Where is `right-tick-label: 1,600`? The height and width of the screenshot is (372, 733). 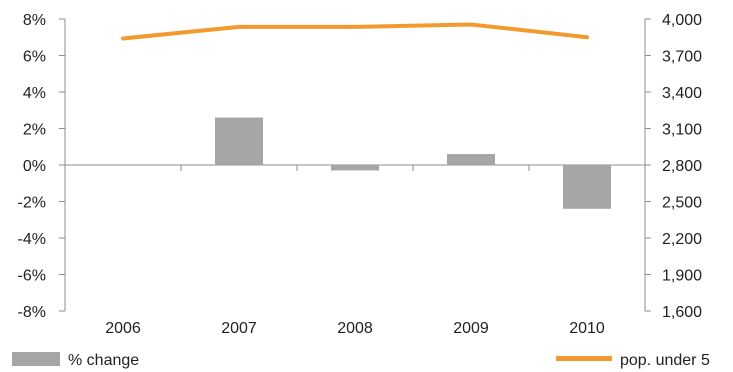 right-tick-label: 1,600 is located at coordinates (682, 312).